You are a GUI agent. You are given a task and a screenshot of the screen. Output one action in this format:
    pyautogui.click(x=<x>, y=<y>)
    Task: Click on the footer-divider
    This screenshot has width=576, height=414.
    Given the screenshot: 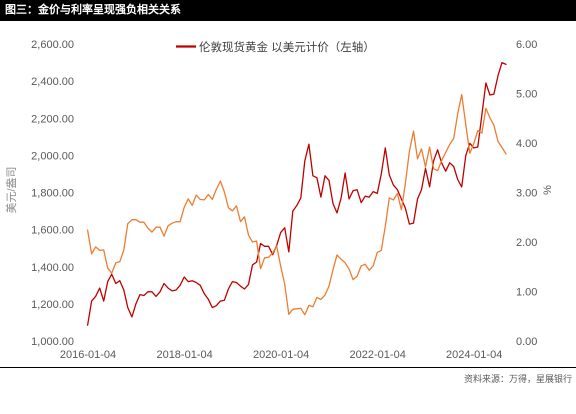 What is the action you would take?
    pyautogui.click(x=288, y=367)
    